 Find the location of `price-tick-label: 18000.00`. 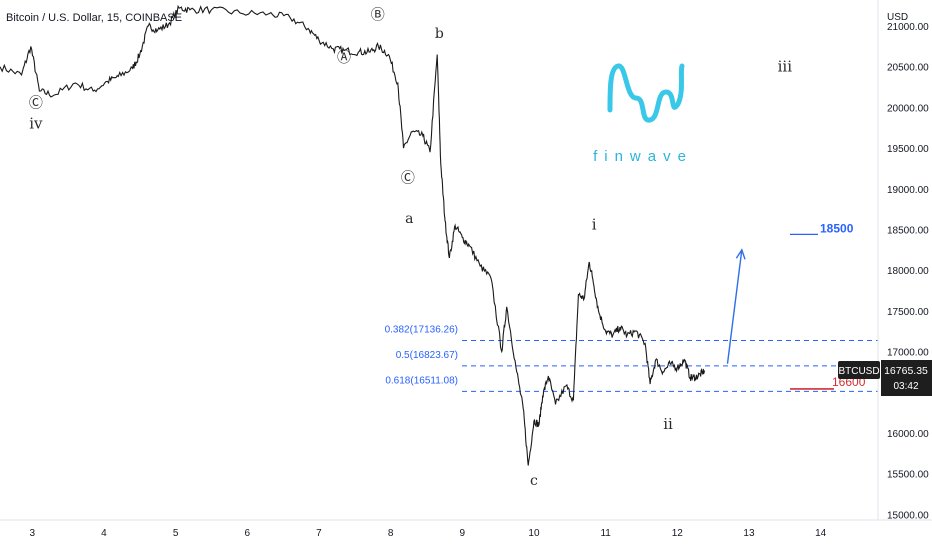

price-tick-label: 18000.00 is located at coordinates (908, 271).